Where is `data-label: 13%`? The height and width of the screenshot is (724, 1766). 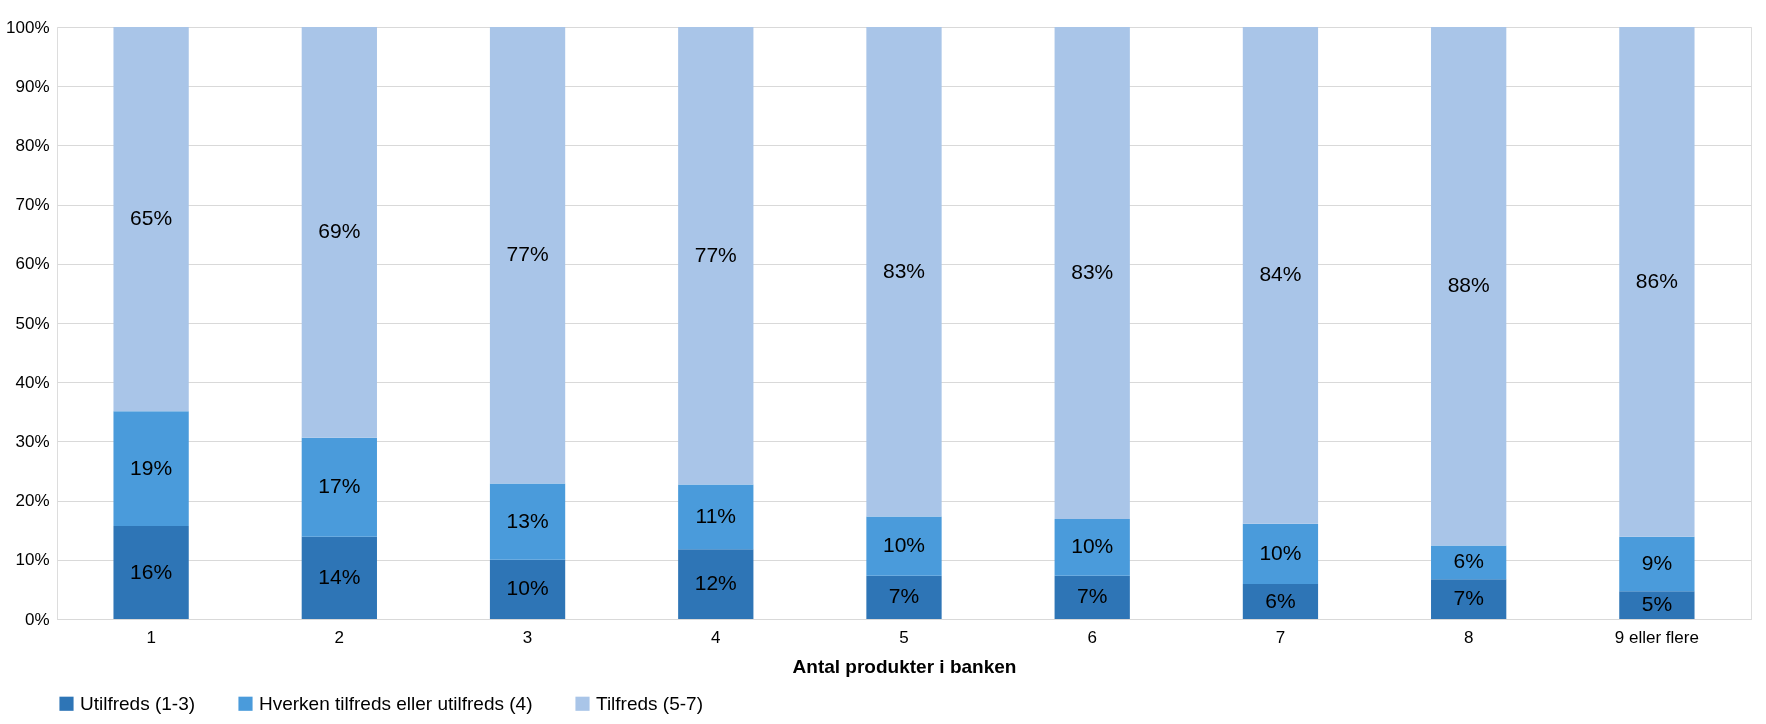
data-label: 13% is located at coordinates (527, 520).